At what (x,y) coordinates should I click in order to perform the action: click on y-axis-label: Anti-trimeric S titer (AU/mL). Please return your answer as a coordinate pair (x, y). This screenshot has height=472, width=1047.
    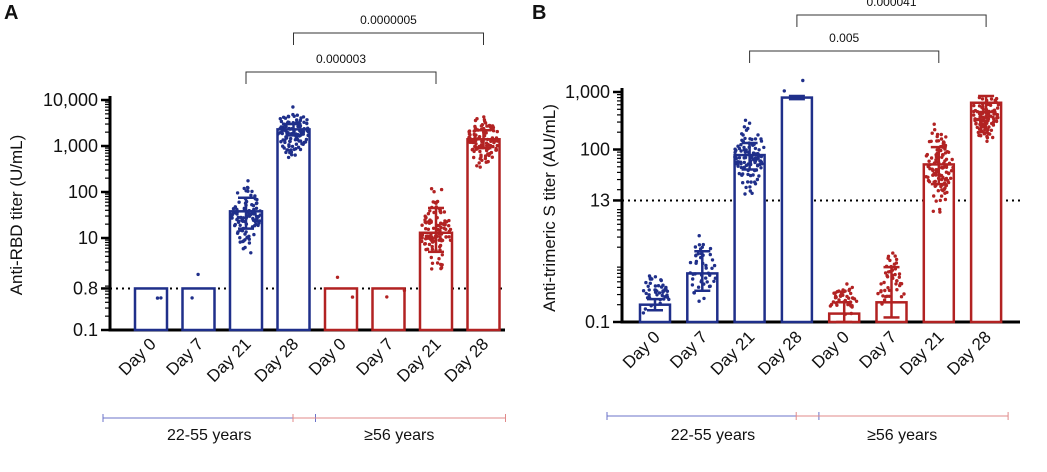
    Looking at the image, I should click on (549, 208).